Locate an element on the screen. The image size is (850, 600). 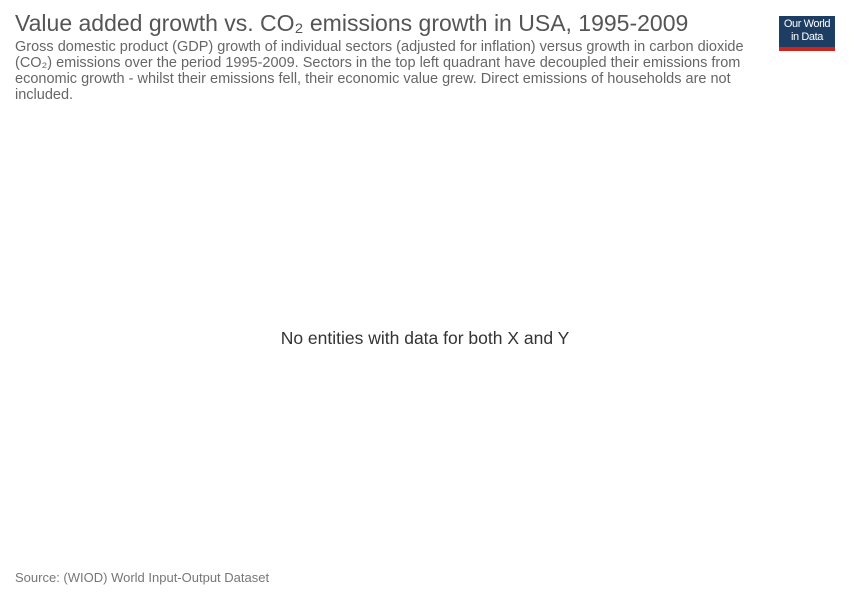
owid-logo: Our World in Data is located at coordinates (807, 33).